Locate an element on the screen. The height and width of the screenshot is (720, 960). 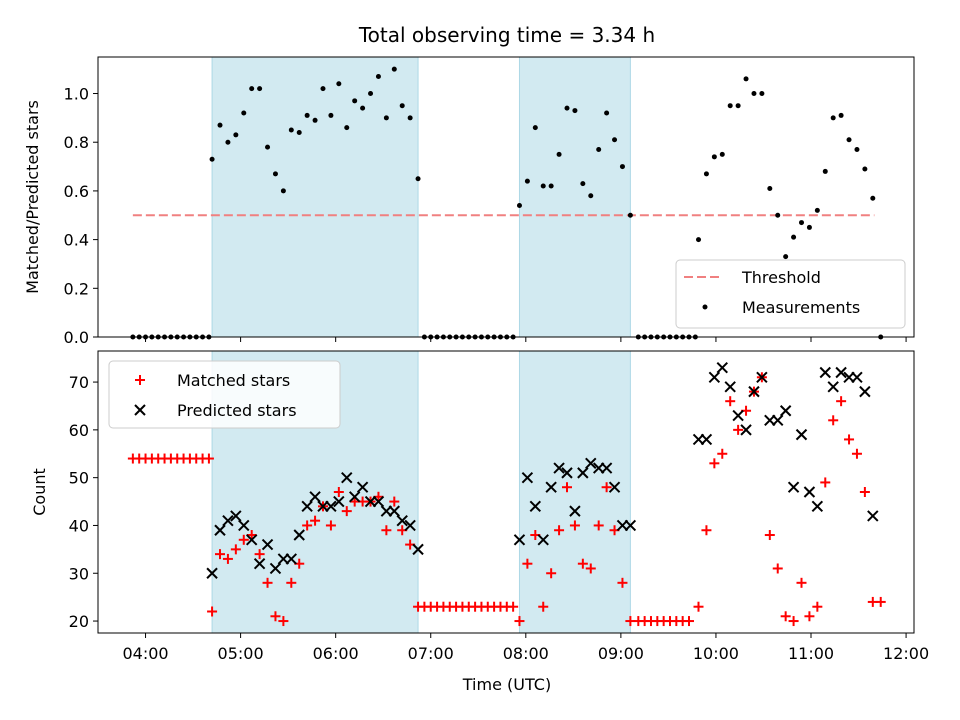
y-tick-label: 0.2 is located at coordinates (76, 288).